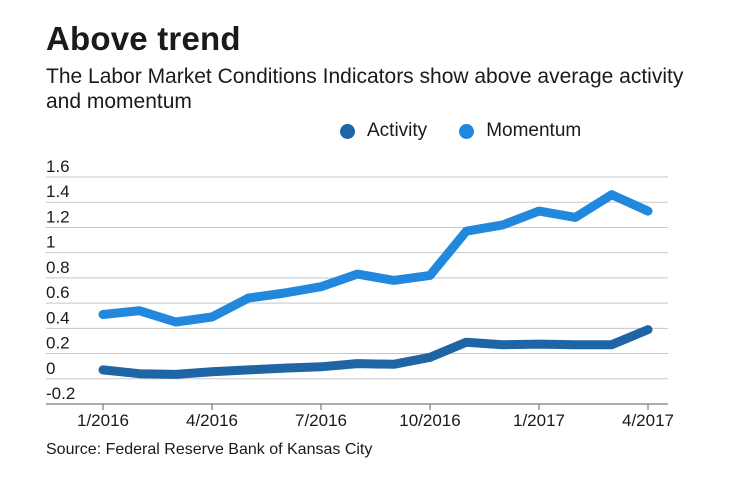 The image size is (740, 482). What do you see at coordinates (375, 352) in the screenshot?
I see `series-line-activity` at bounding box center [375, 352].